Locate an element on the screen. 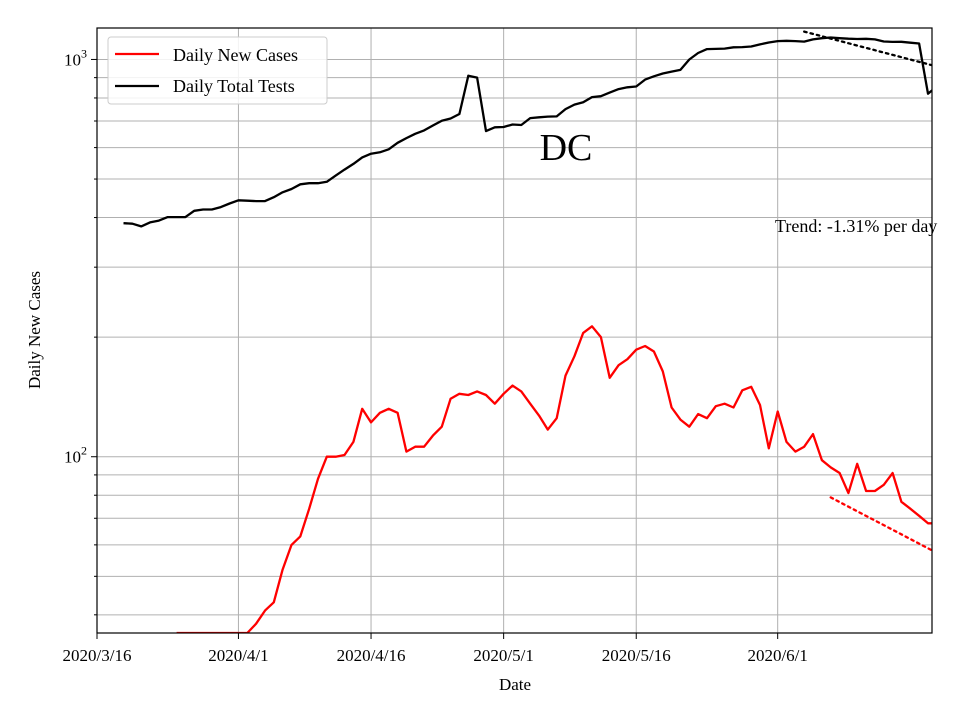  x-tick-label: 2020/5/1 is located at coordinates (503, 655).